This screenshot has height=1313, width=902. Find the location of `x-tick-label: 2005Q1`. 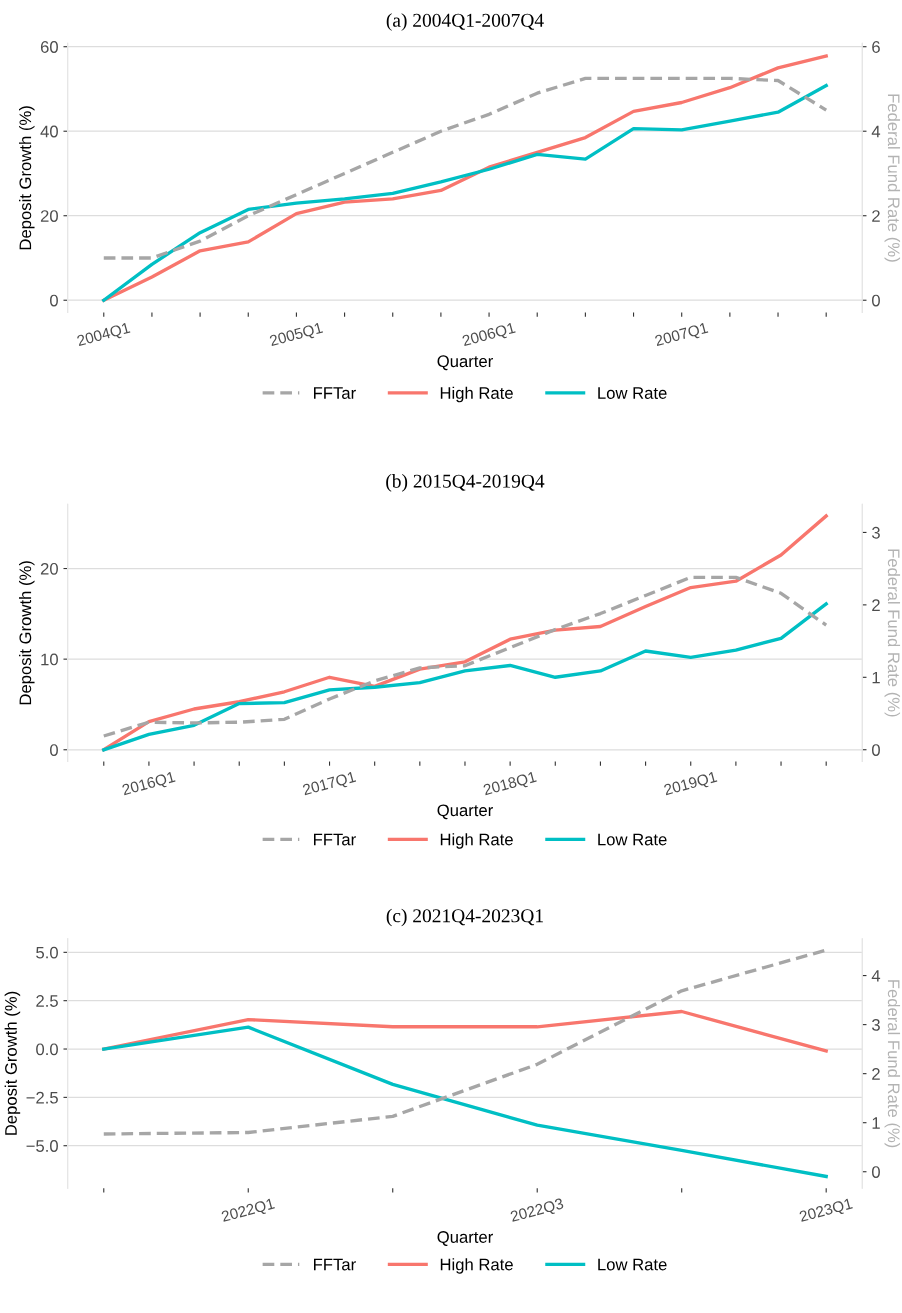

x-tick-label: 2005Q1 is located at coordinates (296, 335).